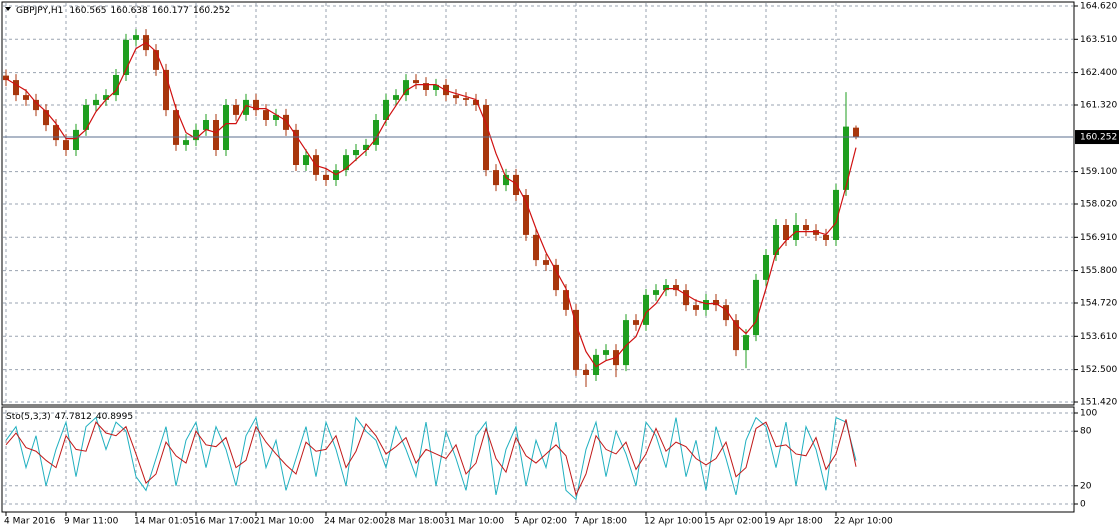 This screenshot has height=531, width=1119. What do you see at coordinates (91, 522) in the screenshot?
I see `x-tick-label: 9 Mar 11:00` at bounding box center [91, 522].